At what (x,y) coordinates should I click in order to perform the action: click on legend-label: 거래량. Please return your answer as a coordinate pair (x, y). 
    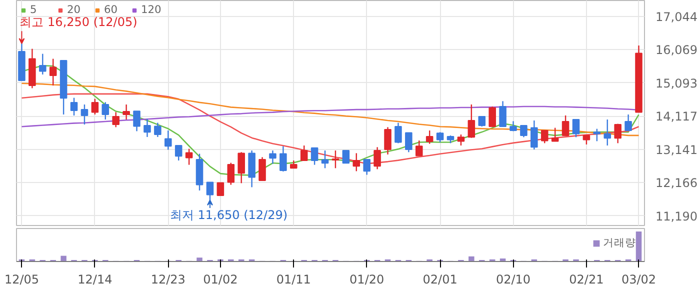
    Looking at the image, I should click on (619, 243).